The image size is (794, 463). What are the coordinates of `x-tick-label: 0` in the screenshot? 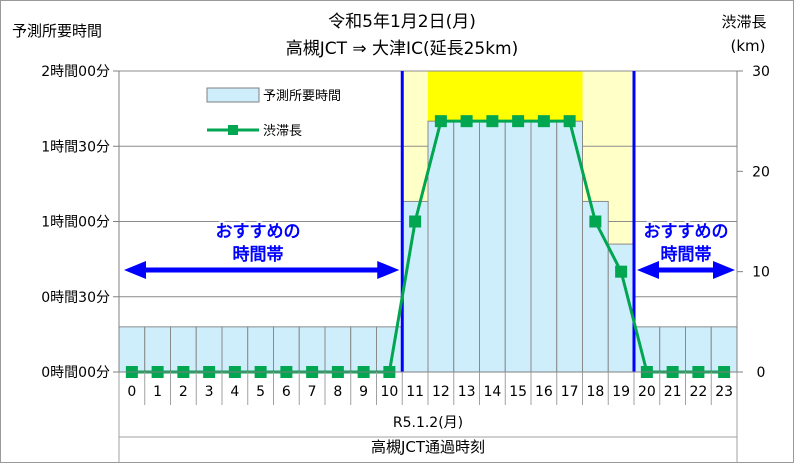 It's located at (131, 392).